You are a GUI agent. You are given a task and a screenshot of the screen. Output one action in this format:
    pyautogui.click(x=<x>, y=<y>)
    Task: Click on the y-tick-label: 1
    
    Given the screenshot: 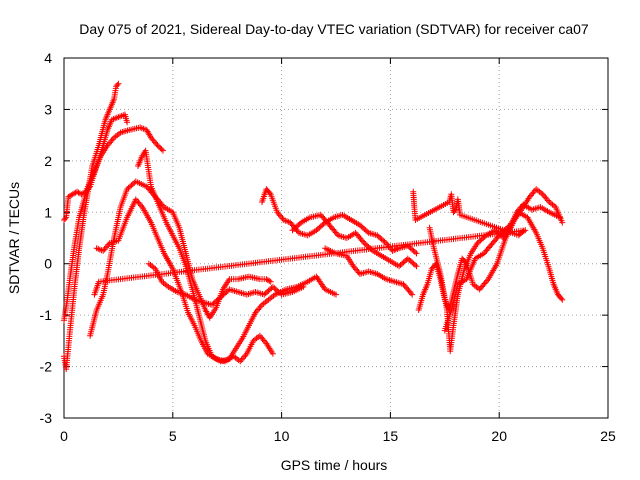 What is the action you would take?
    pyautogui.click(x=48, y=212)
    